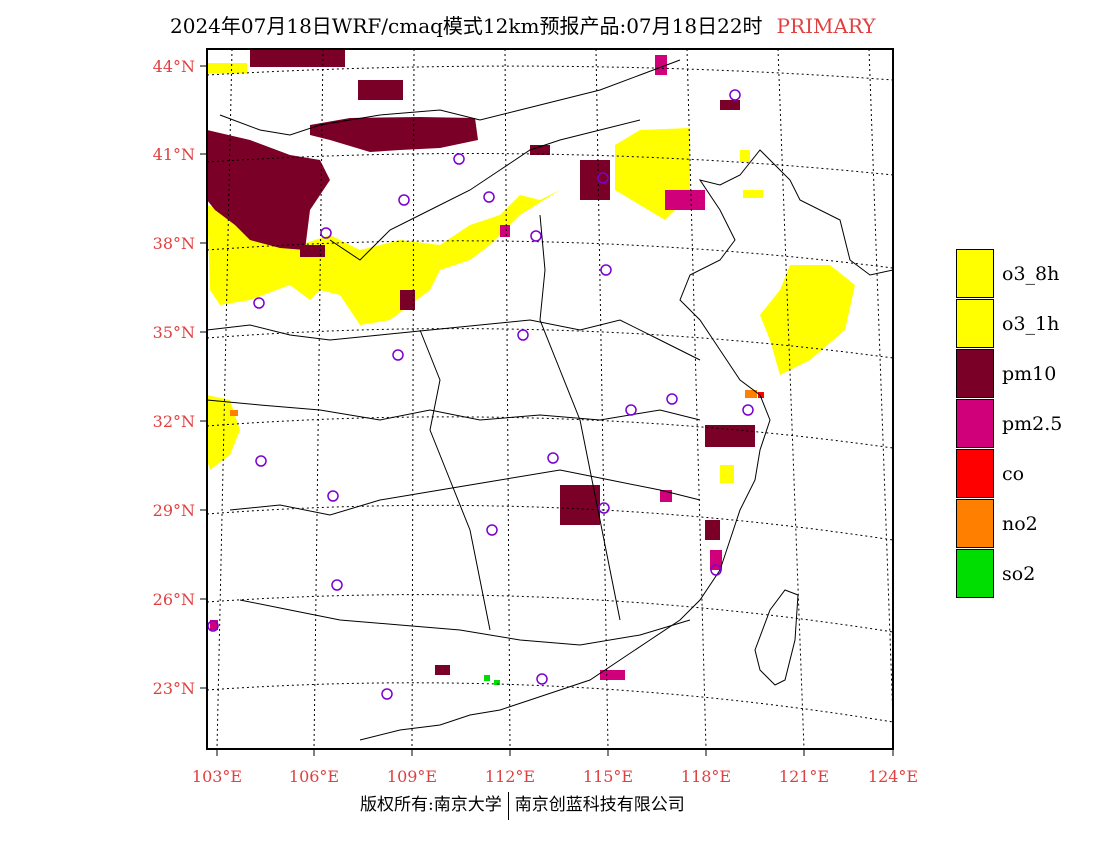 This screenshot has width=1100, height=850. I want to click on legend: o3_8h o3_1h pm10 pm2.5 co no2 so2, so click(1028, 424).